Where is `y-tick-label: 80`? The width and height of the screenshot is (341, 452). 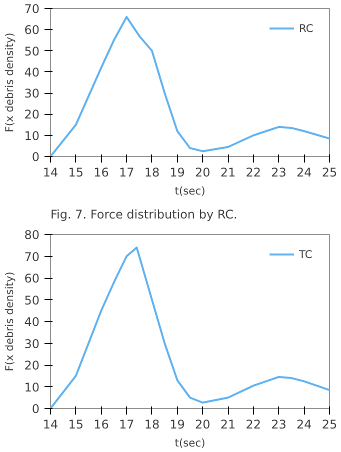 y-tick-label: 80 is located at coordinates (32, 235).